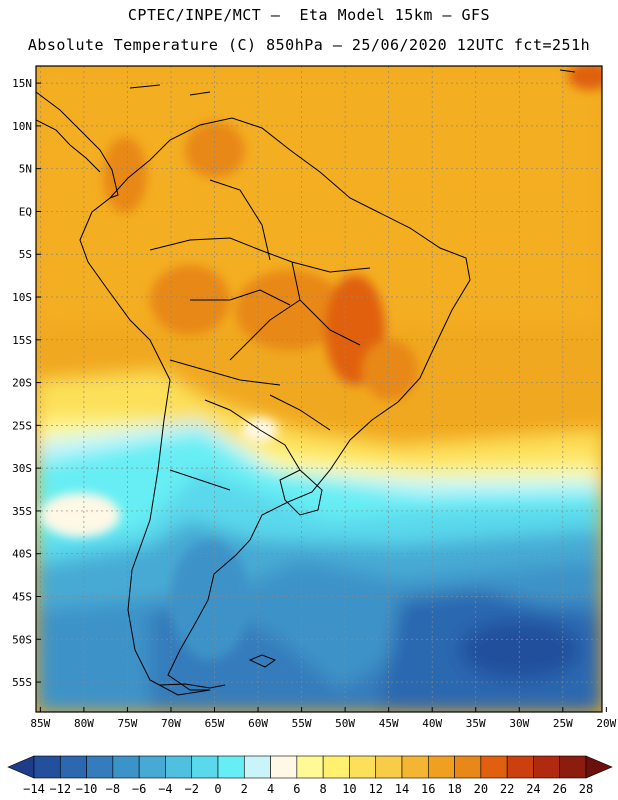 Image resolution: width=618 pixels, height=800 pixels. Describe the element at coordinates (22, 340) in the screenshot. I see `lat-label: 15S` at that location.